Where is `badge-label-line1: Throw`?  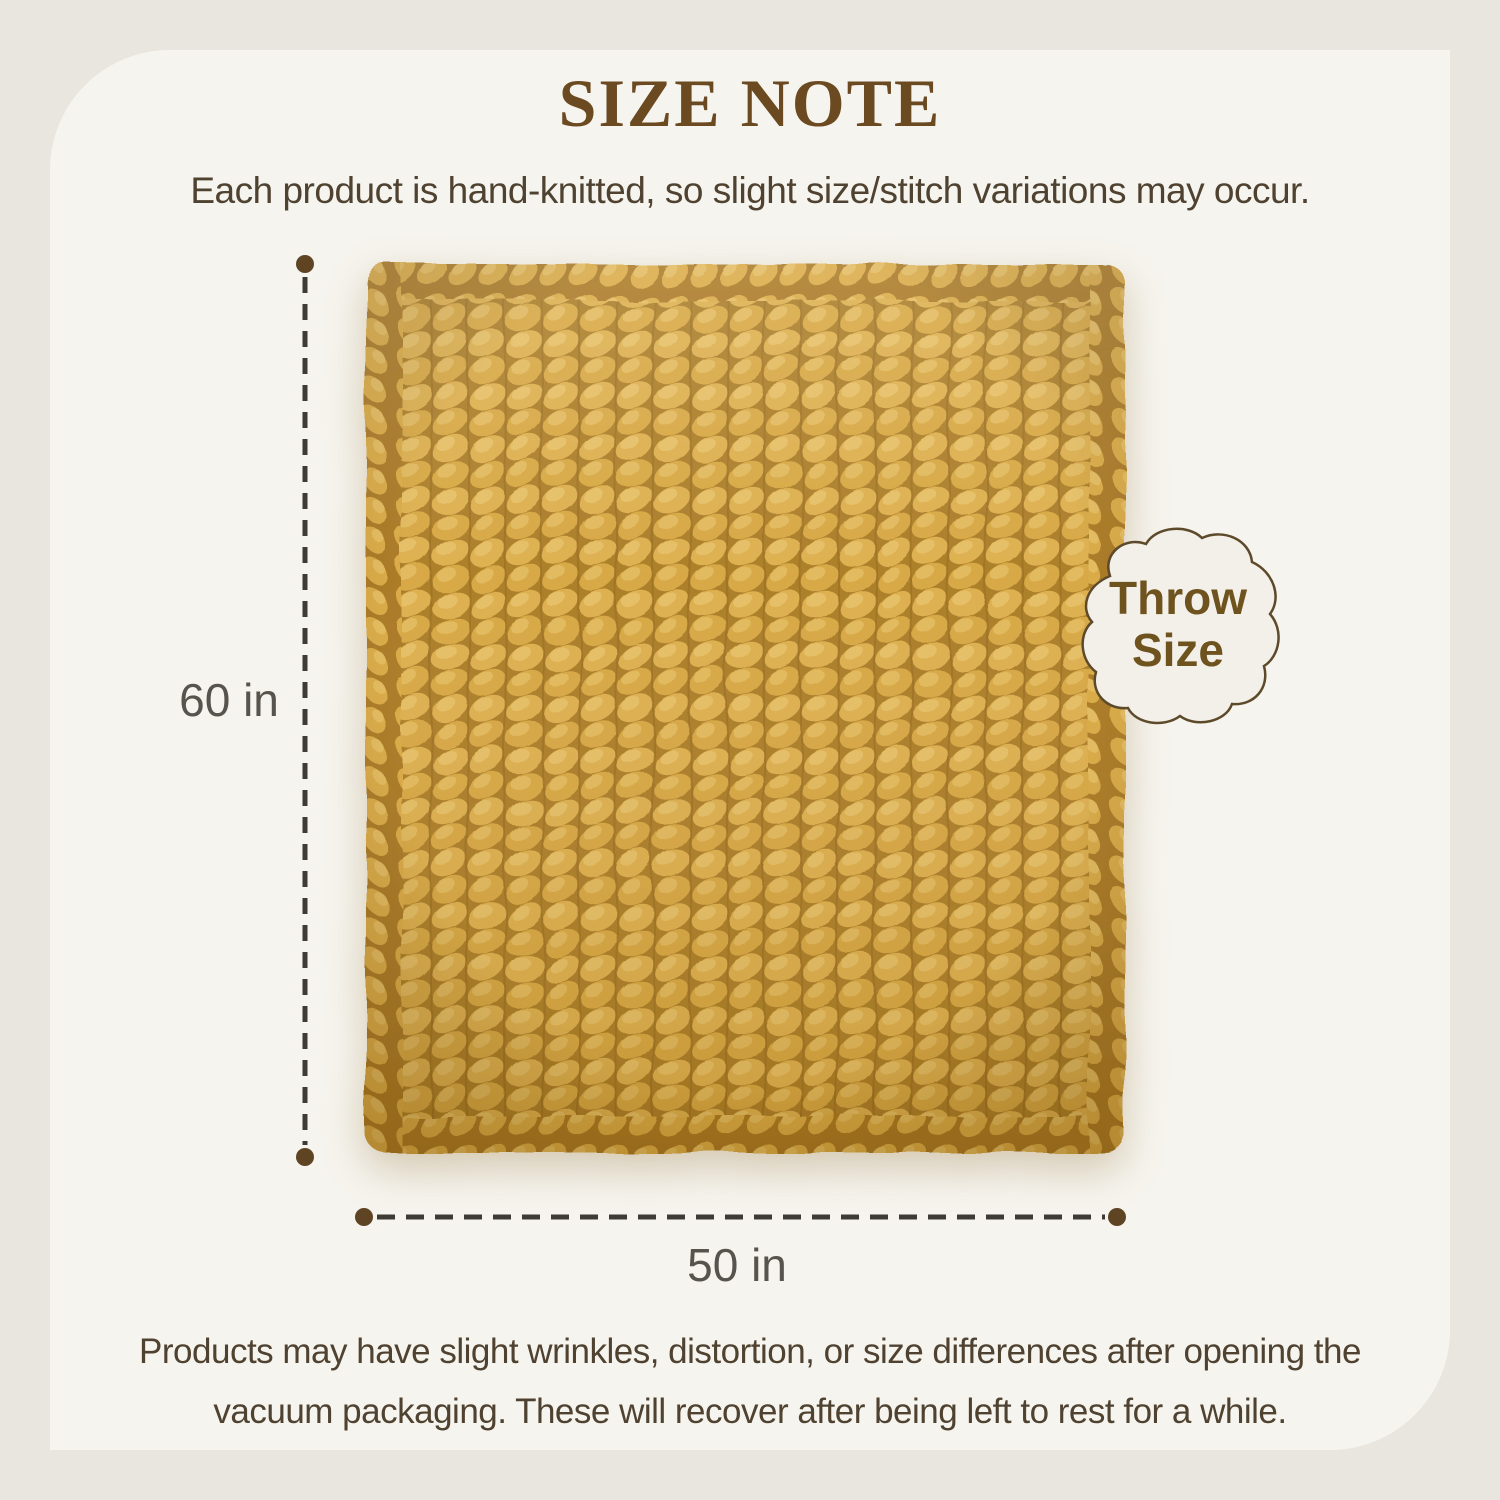 badge-label-line1: Throw is located at coordinates (1178, 598).